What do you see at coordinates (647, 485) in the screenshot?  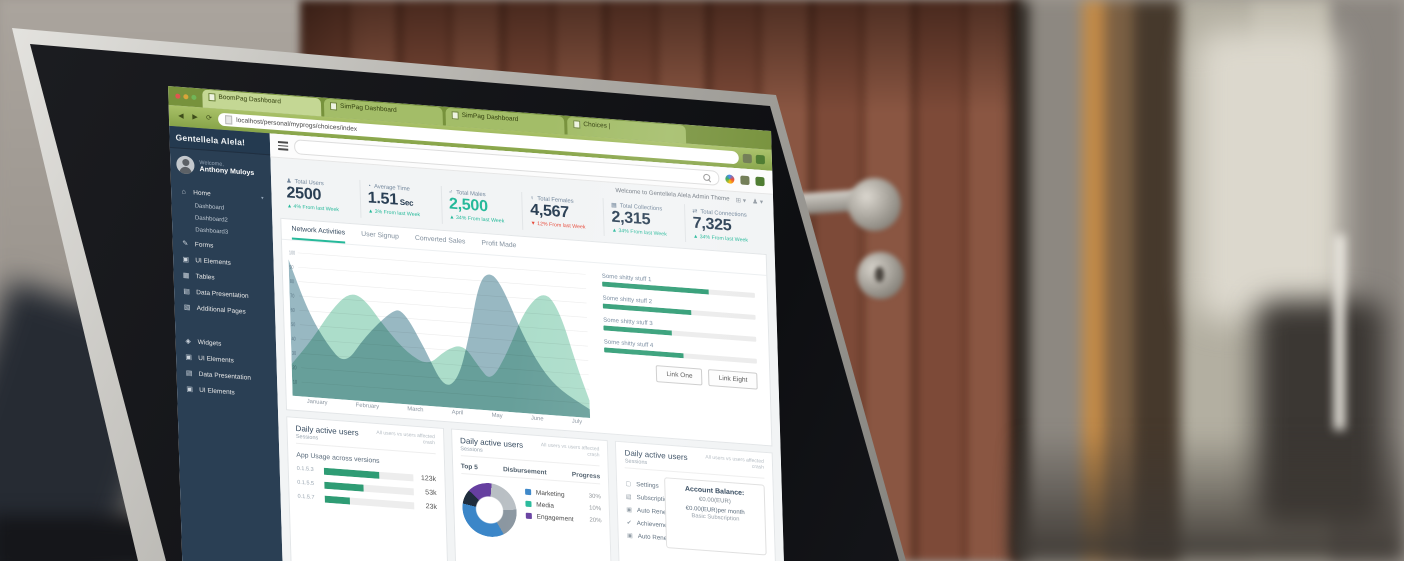 I see `setting-label: Settings` at bounding box center [647, 485].